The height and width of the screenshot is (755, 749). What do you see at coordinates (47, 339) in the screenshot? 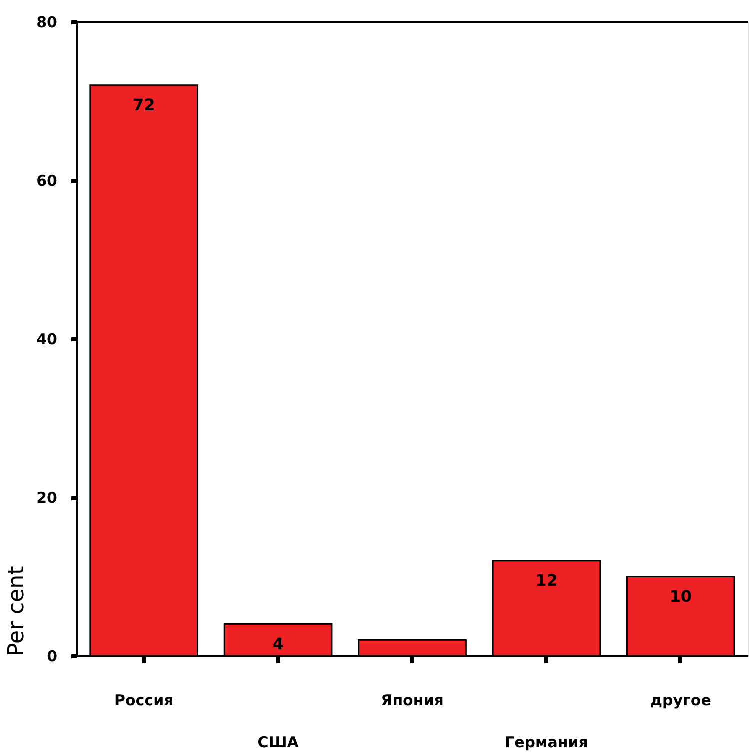
I see `y-tick-label: 40` at bounding box center [47, 339].